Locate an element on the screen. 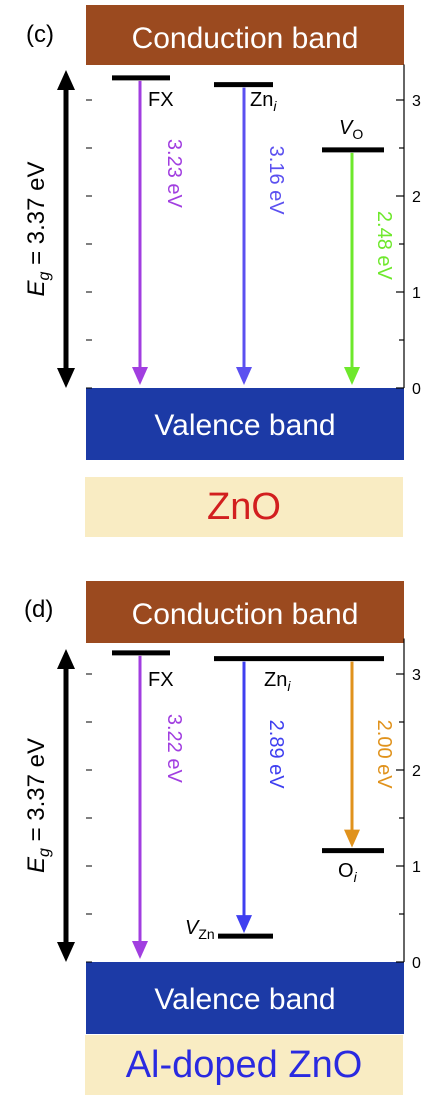 The height and width of the screenshot is (1100, 430). defect-levels: FX Zni VO is located at coordinates (248, 114).